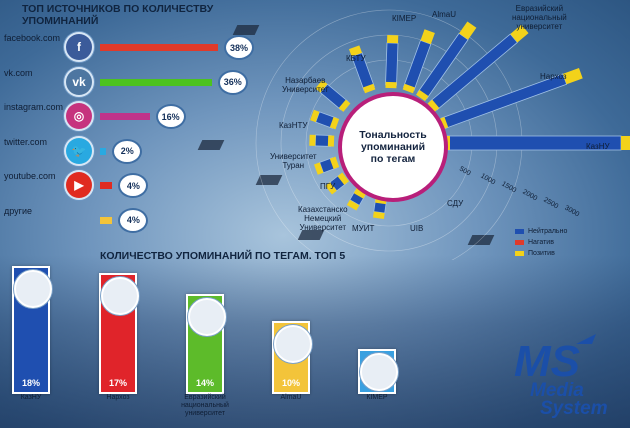  What do you see at coordinates (547, 361) in the screenshot?
I see `logo-mark: MS` at bounding box center [547, 361].